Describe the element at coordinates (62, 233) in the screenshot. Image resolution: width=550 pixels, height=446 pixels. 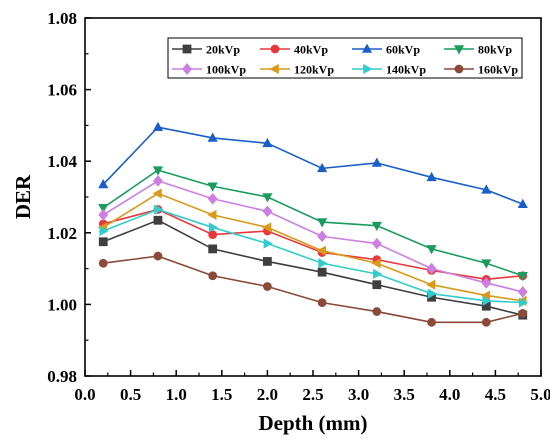
I see `y-tick-label: 1.02` at that location.